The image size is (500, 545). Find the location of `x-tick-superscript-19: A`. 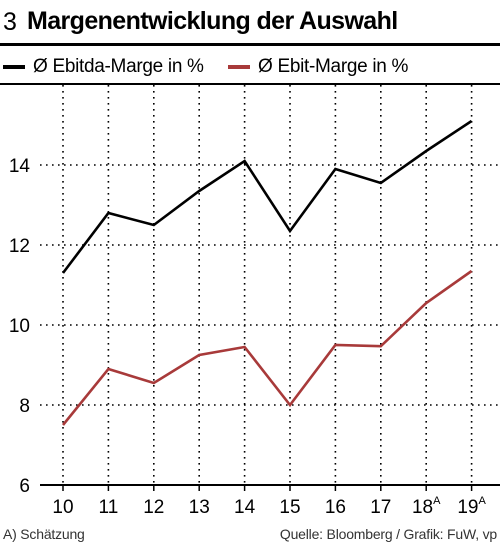

x-tick-superscript-19: A is located at coordinates (482, 501).